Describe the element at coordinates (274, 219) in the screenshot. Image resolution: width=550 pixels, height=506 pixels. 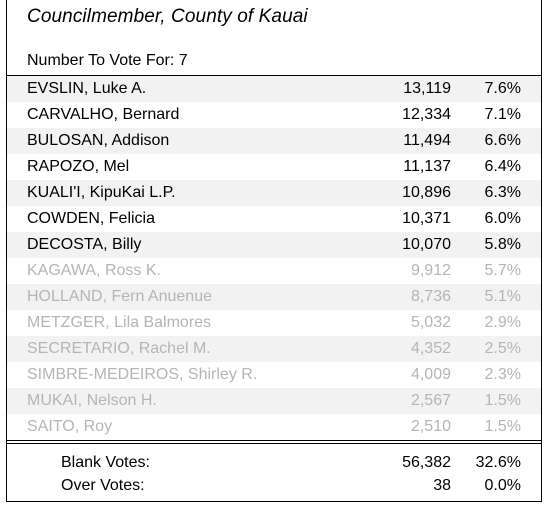
I see `candidate-row: COWDEN, Felicia 10,371 6.0%` at that location.